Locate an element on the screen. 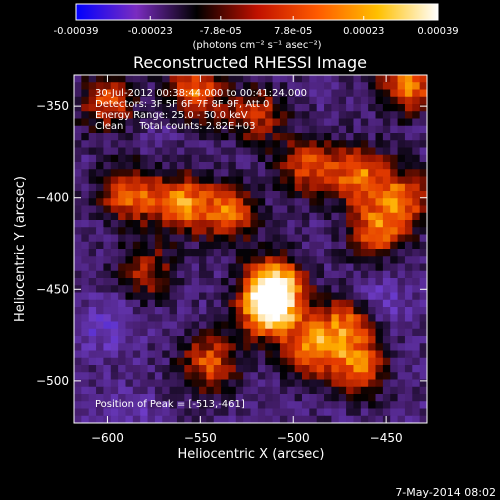 The image size is (500, 500). x-tick-label: −500 is located at coordinates (293, 438).